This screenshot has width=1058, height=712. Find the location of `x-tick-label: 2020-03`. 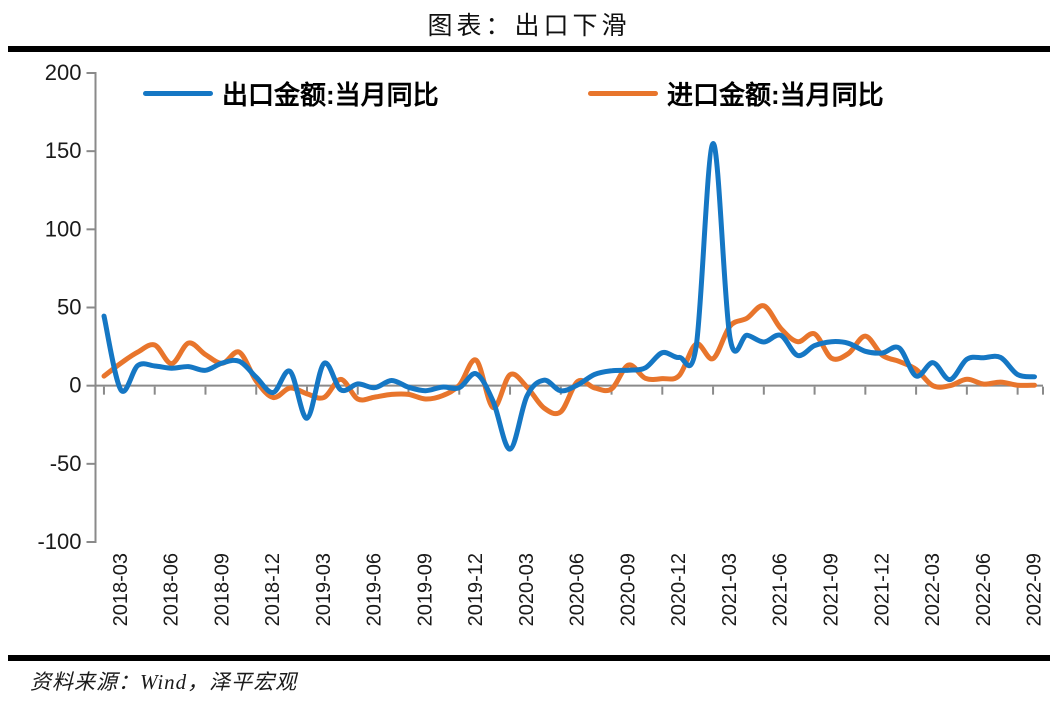

x-tick-label: 2020-03 is located at coordinates (527, 589).